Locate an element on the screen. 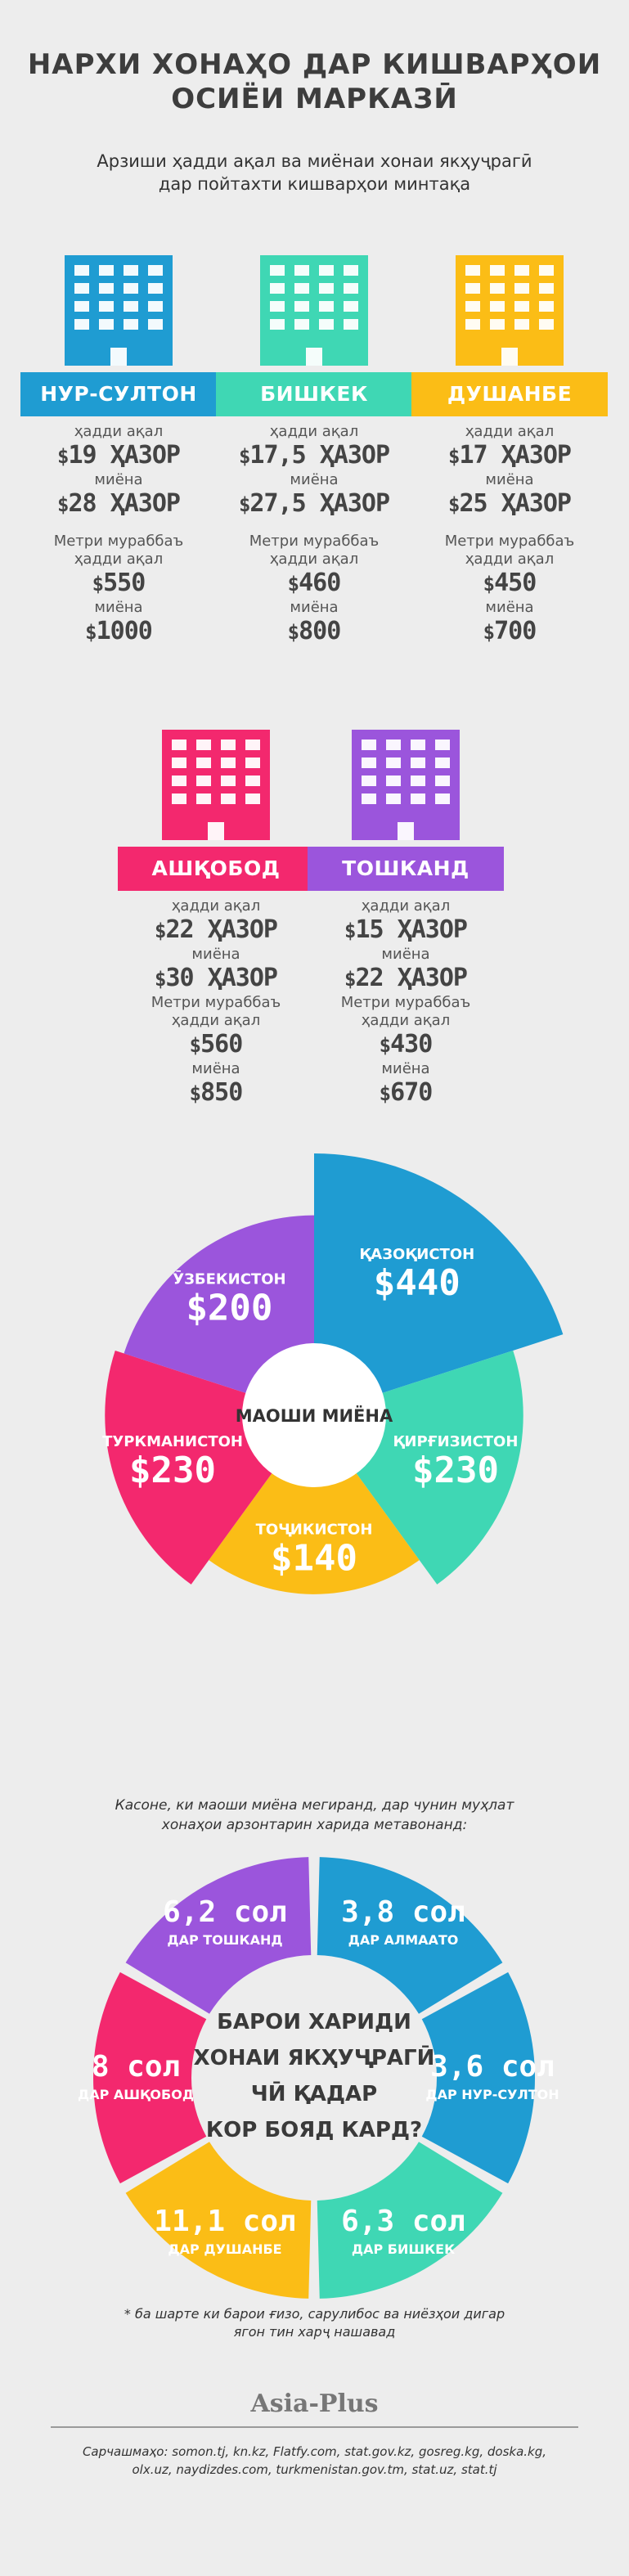 The image size is (629, 2576). sqm-min-price: $460 is located at coordinates (314, 583).